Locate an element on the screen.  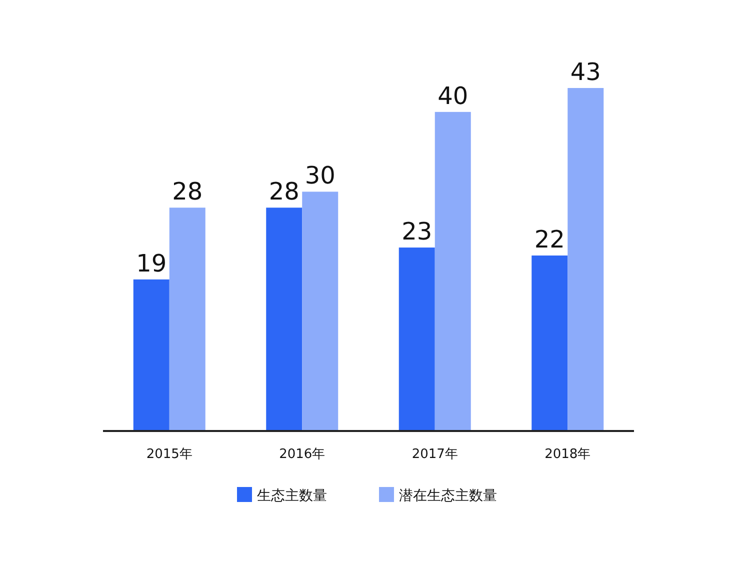
x-tick-label: 2017年 is located at coordinates (435, 454).